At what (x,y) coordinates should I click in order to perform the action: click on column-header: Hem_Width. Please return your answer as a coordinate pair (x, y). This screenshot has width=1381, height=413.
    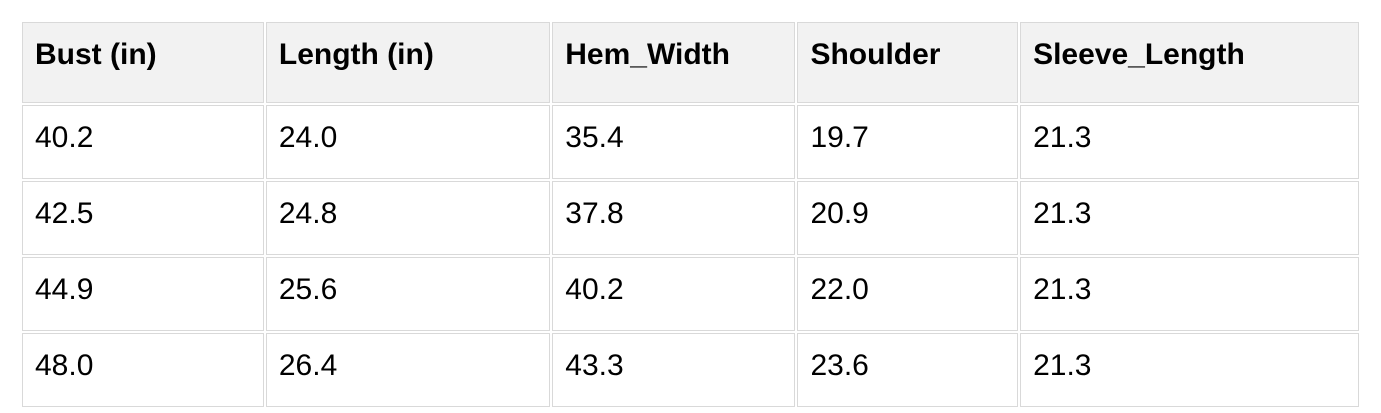
    Looking at the image, I should click on (674, 62).